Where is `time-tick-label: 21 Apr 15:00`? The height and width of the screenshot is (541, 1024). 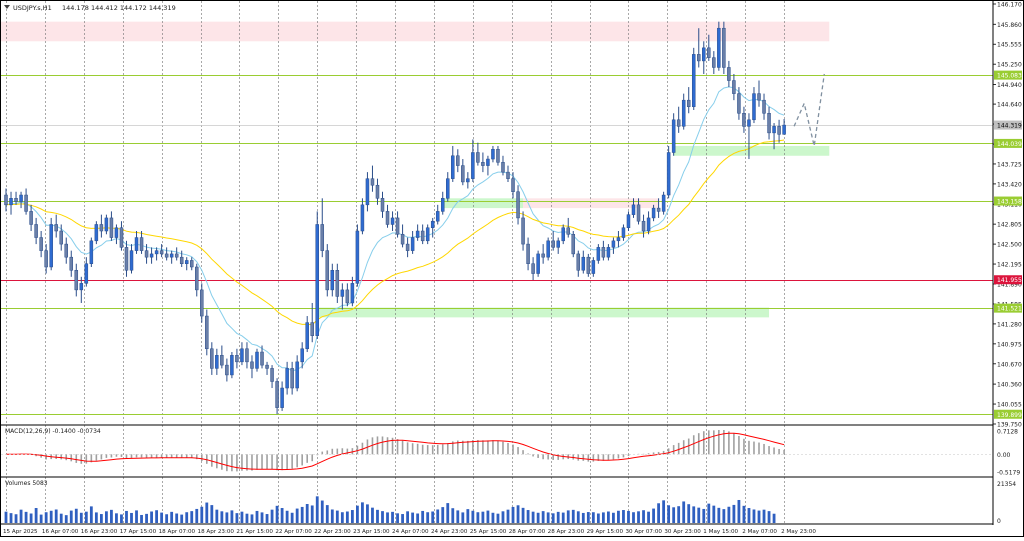
time-tick-label: 21 Apr 15:00 is located at coordinates (254, 532).